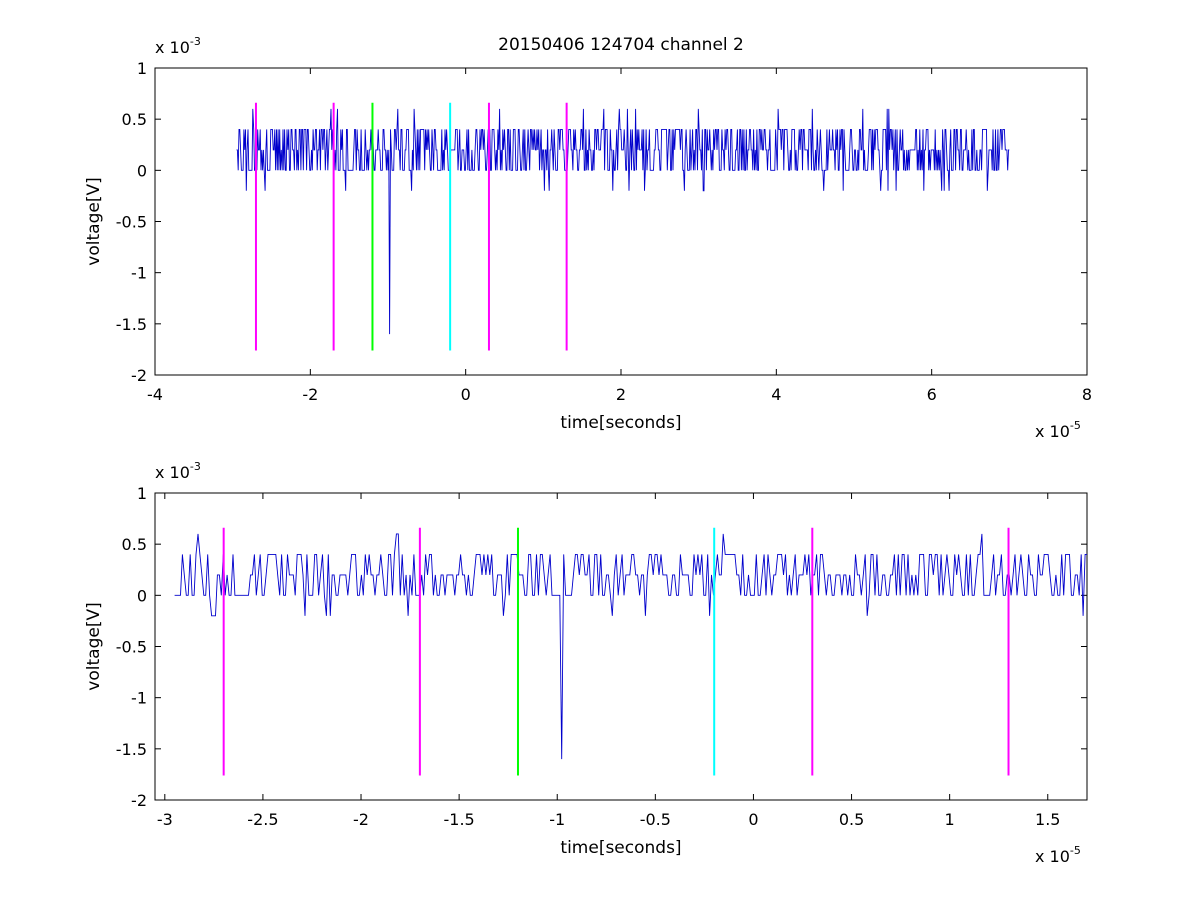 This screenshot has height=900, width=1200. What do you see at coordinates (776, 394) in the screenshot?
I see `x-tick-label: 4` at bounding box center [776, 394].